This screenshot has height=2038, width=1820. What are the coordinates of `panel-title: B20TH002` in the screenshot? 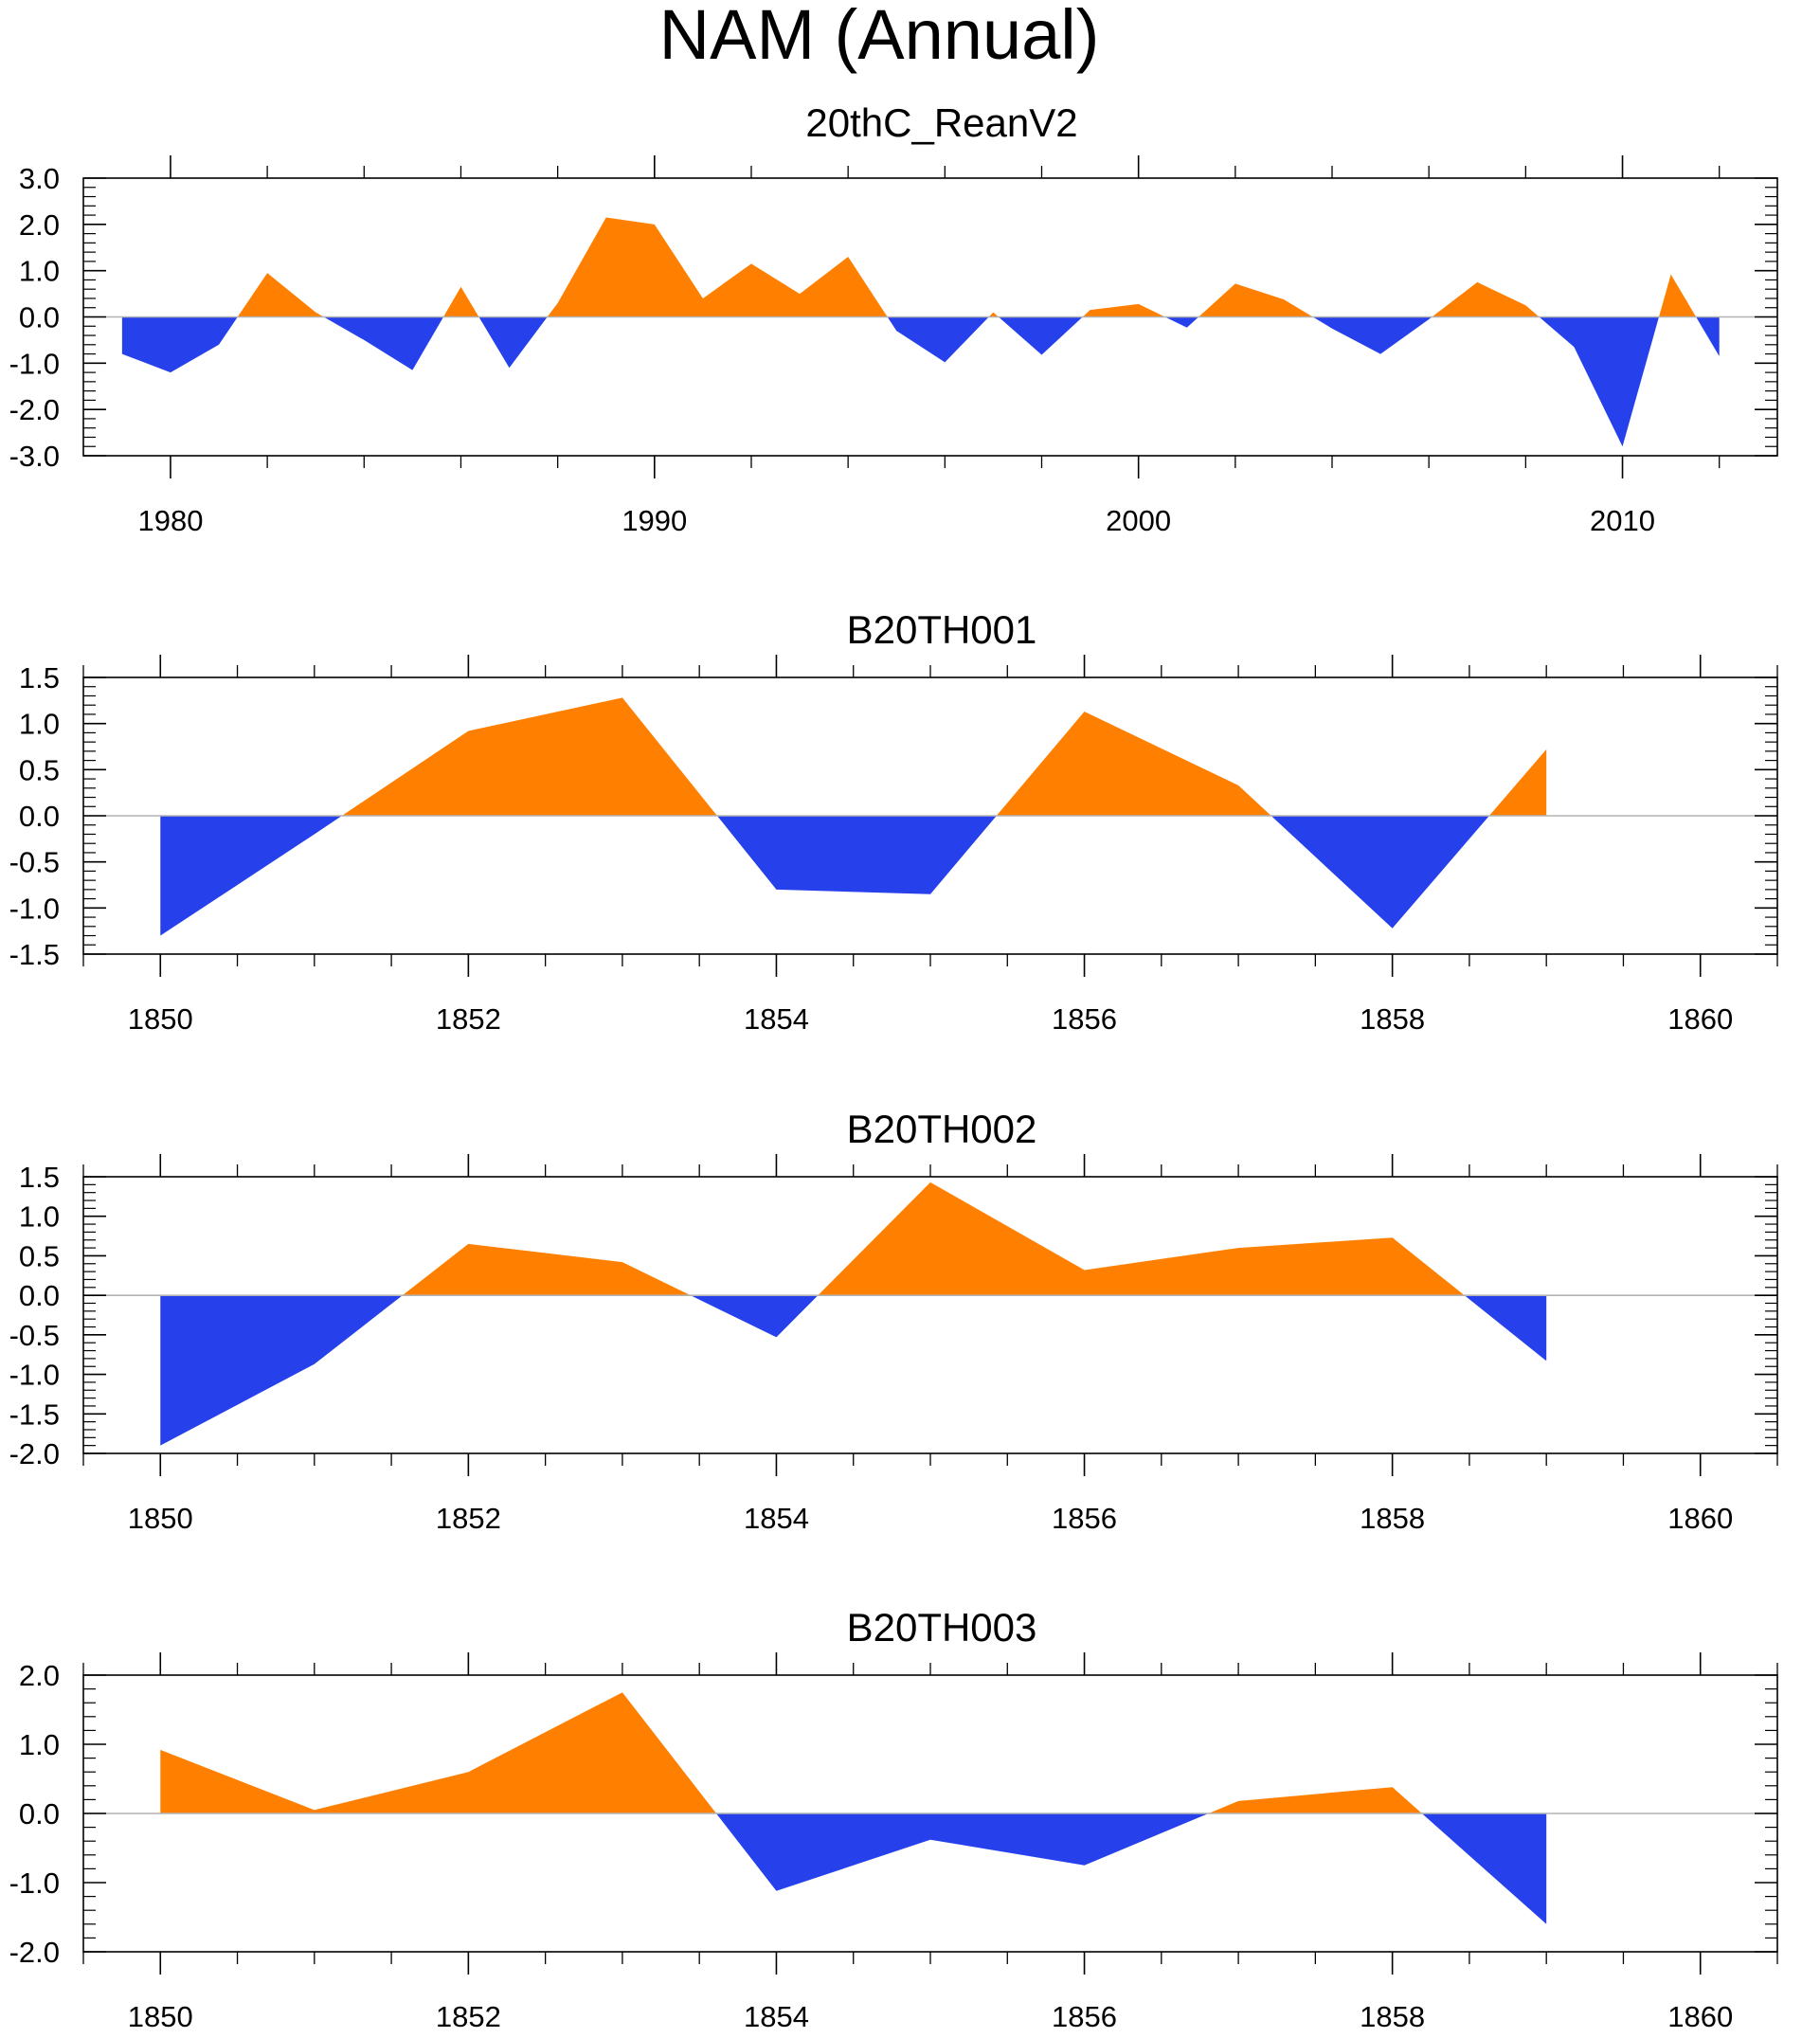 It's located at (942, 1129).